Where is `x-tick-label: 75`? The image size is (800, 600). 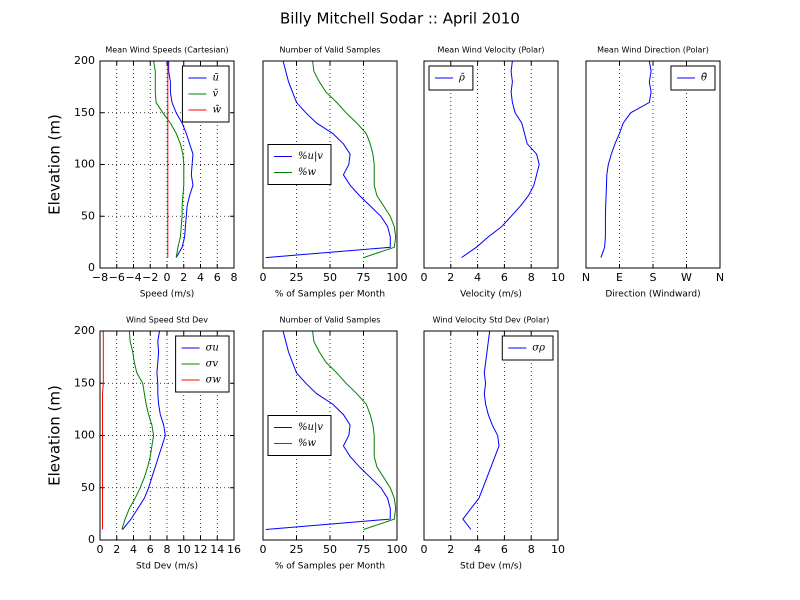
x-tick-label: 75 is located at coordinates (364, 277).